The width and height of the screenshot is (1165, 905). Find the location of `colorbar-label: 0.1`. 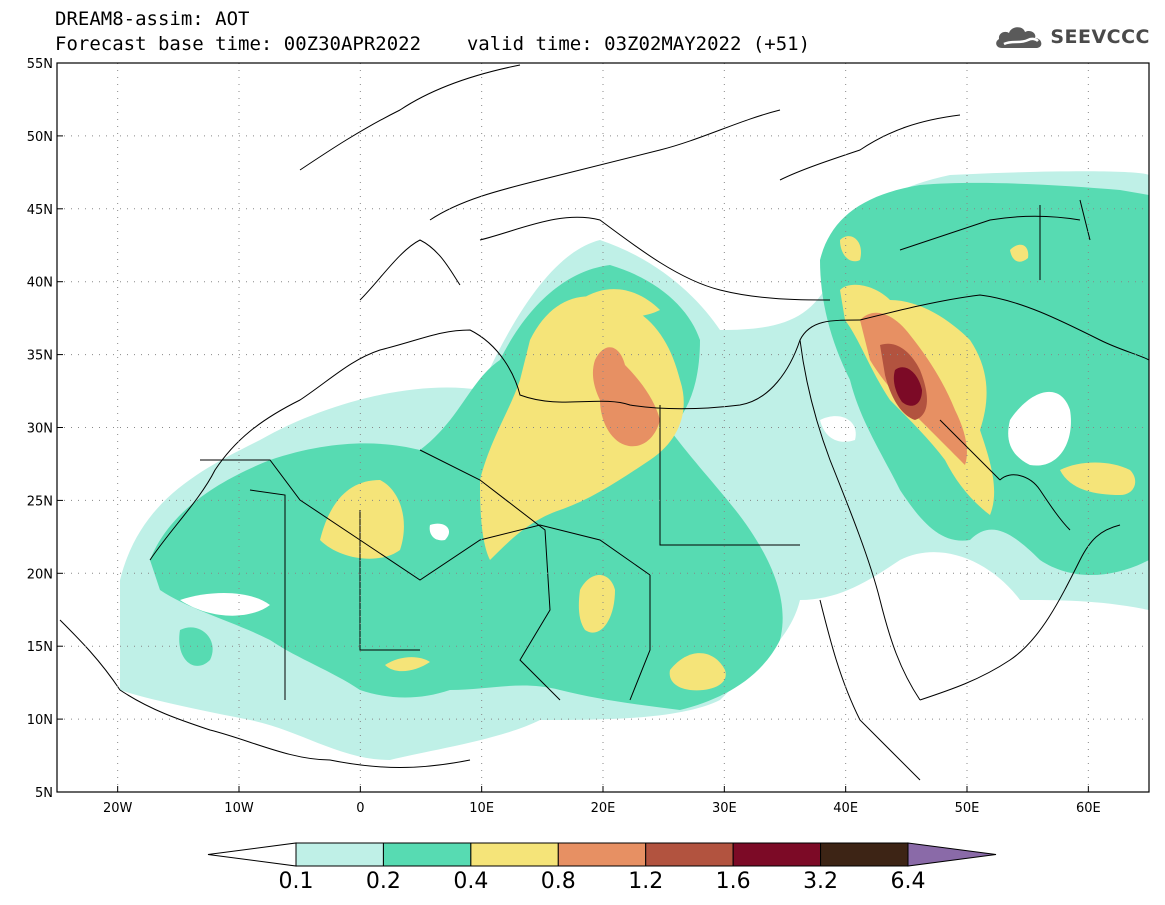

colorbar-label: 0.1 is located at coordinates (296, 881).